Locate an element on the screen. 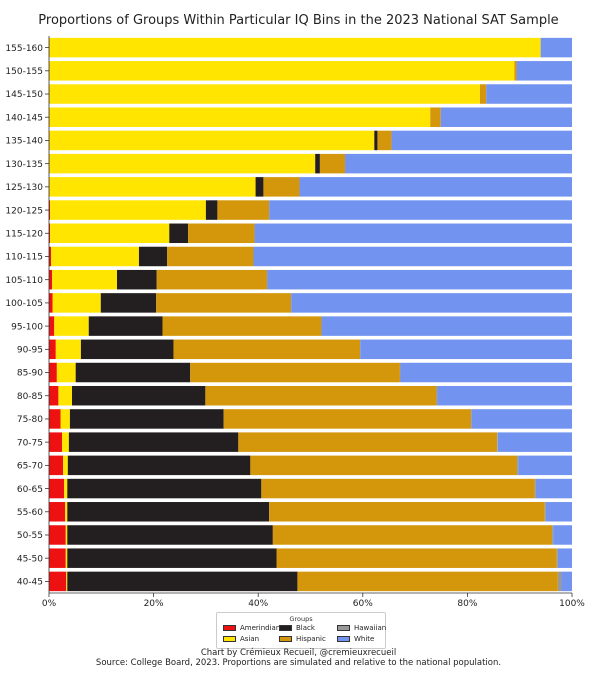 This screenshot has height=680, width=597. y-tick-label-90-95: 90-95 is located at coordinates (30, 351).